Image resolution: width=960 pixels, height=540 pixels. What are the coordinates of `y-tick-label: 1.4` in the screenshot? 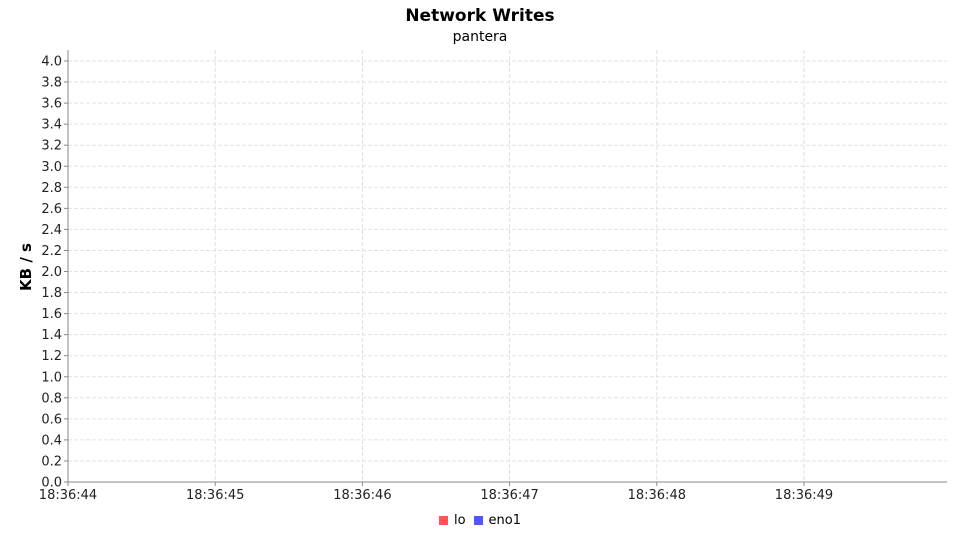 It's located at (51, 335).